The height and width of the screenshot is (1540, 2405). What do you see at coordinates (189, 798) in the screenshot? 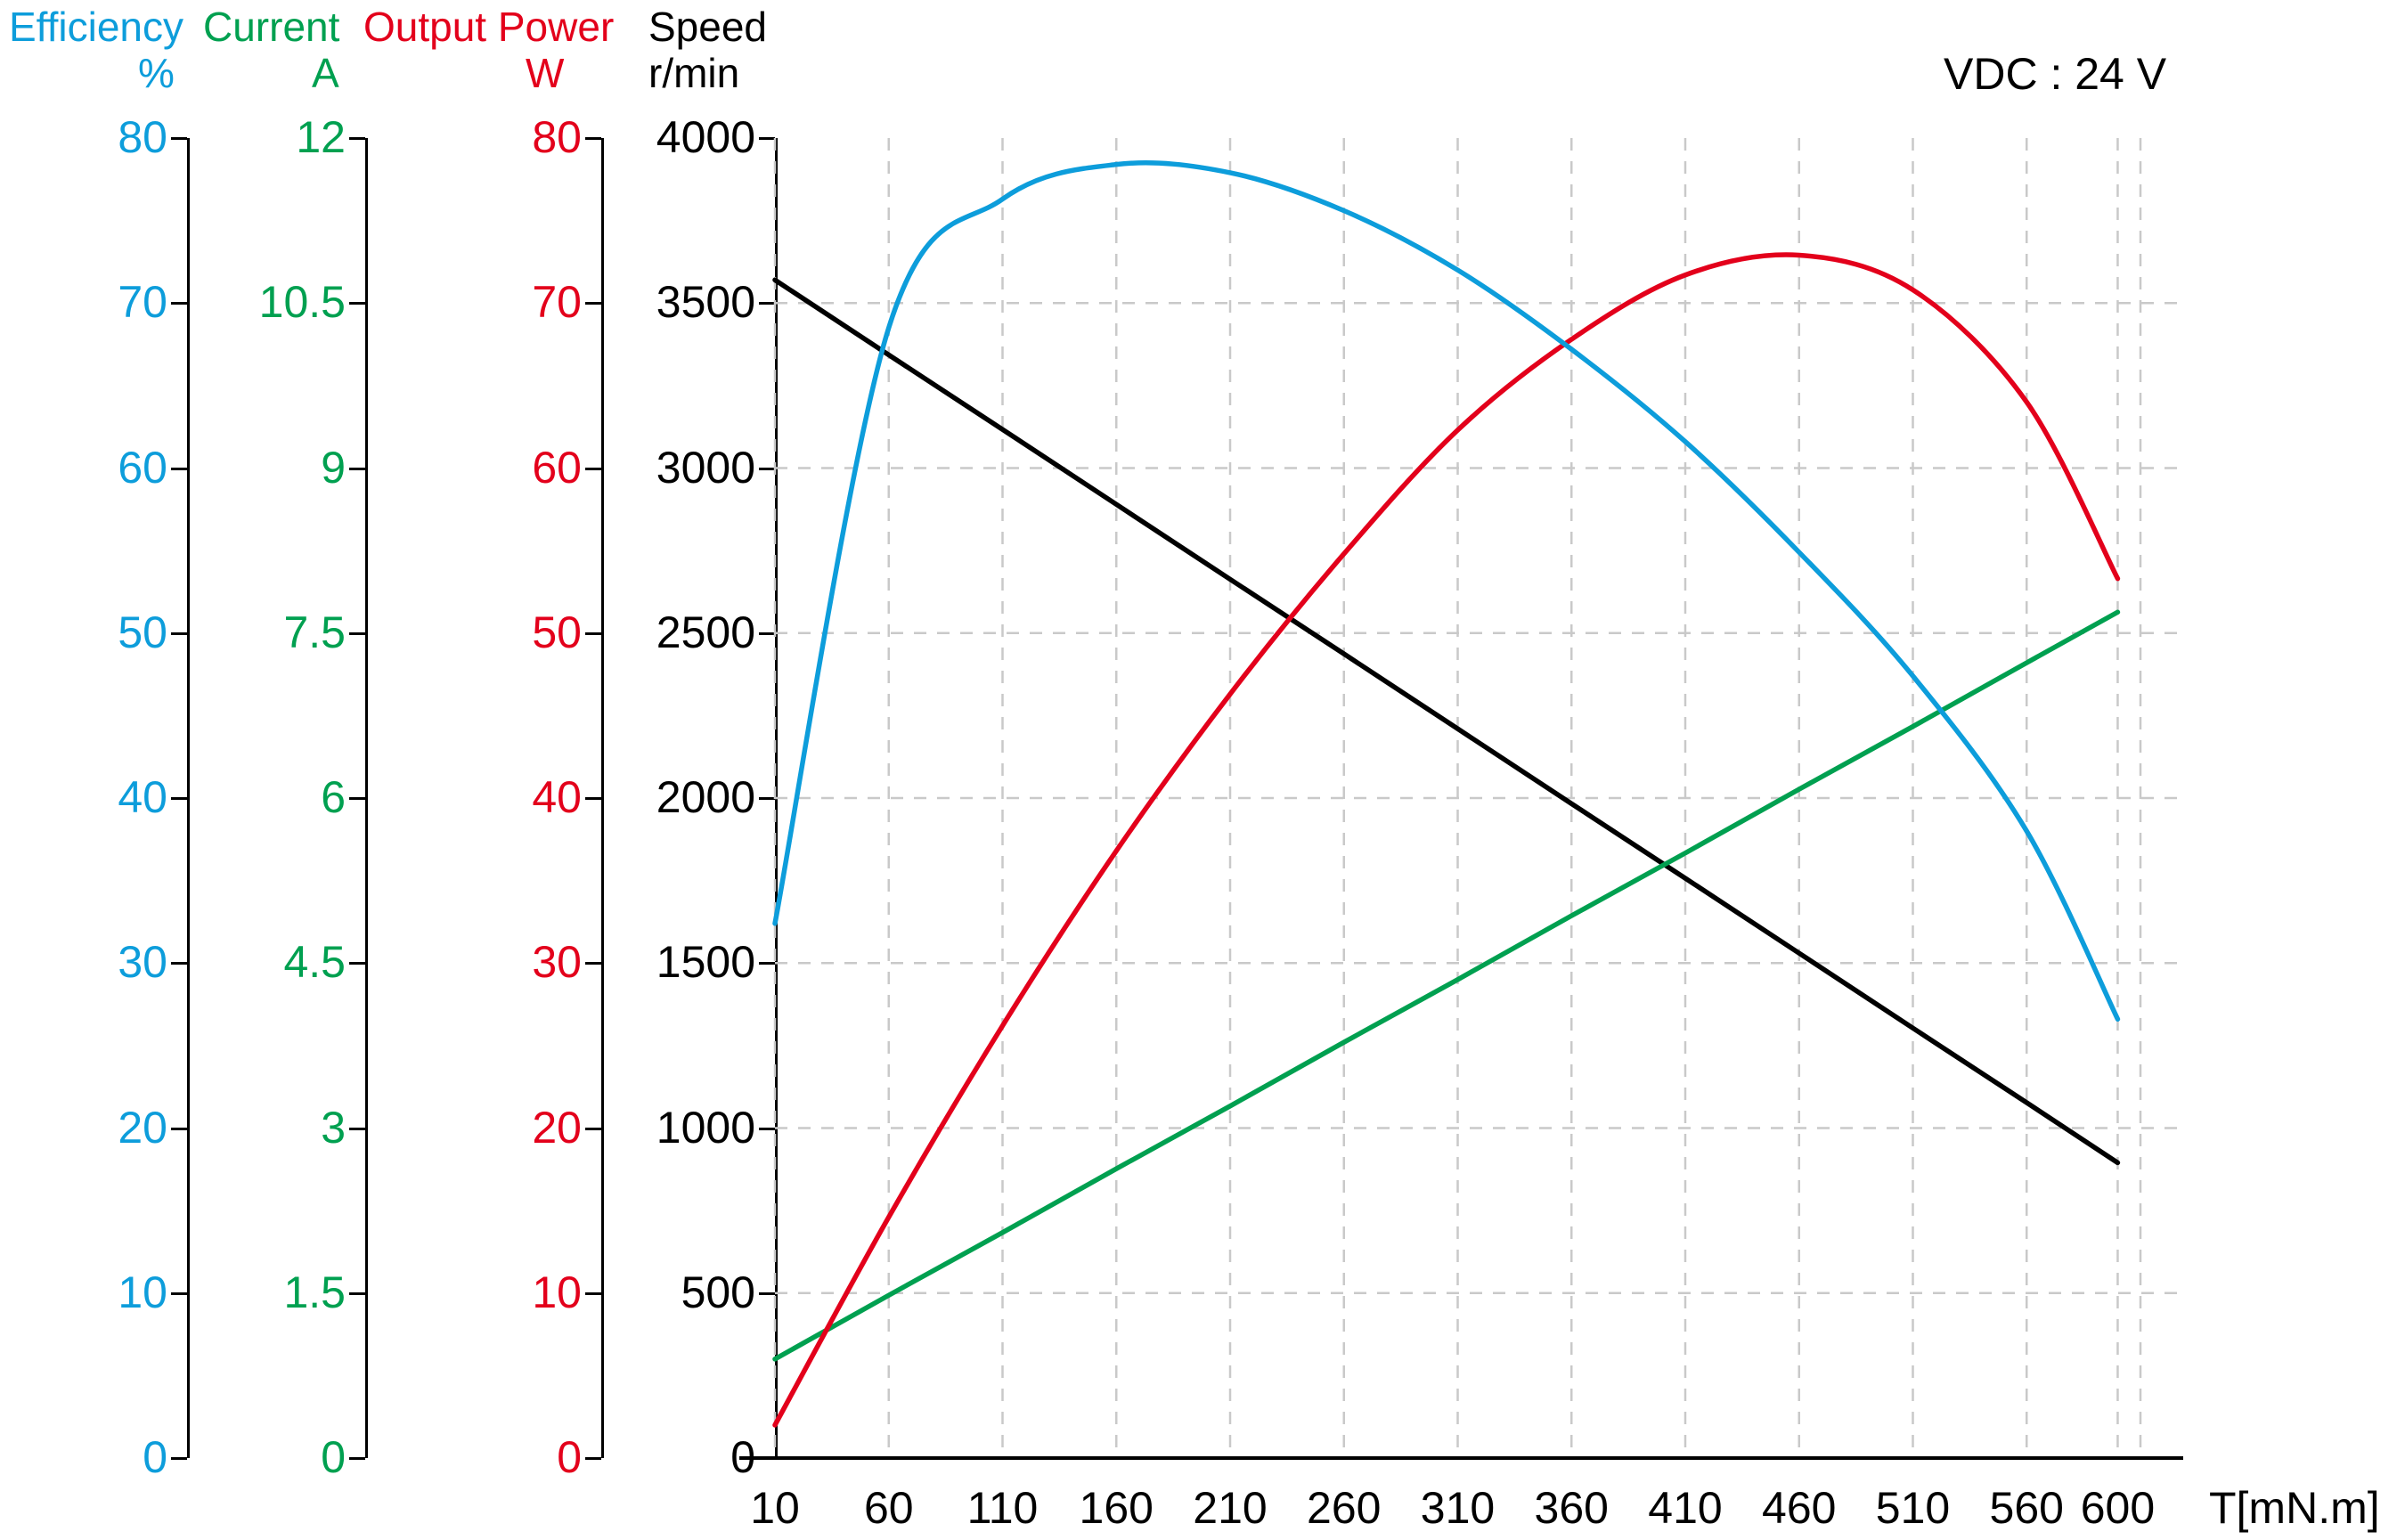
I see `efficiency-axis-line` at bounding box center [189, 798].